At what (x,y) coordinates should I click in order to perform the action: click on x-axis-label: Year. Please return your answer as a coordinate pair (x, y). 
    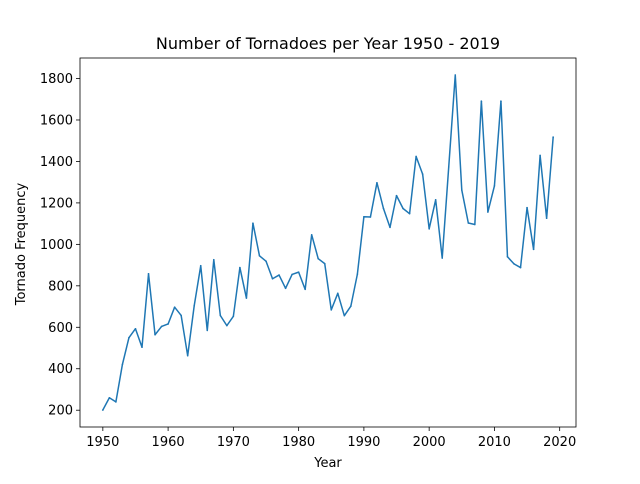
    Looking at the image, I should click on (327, 463).